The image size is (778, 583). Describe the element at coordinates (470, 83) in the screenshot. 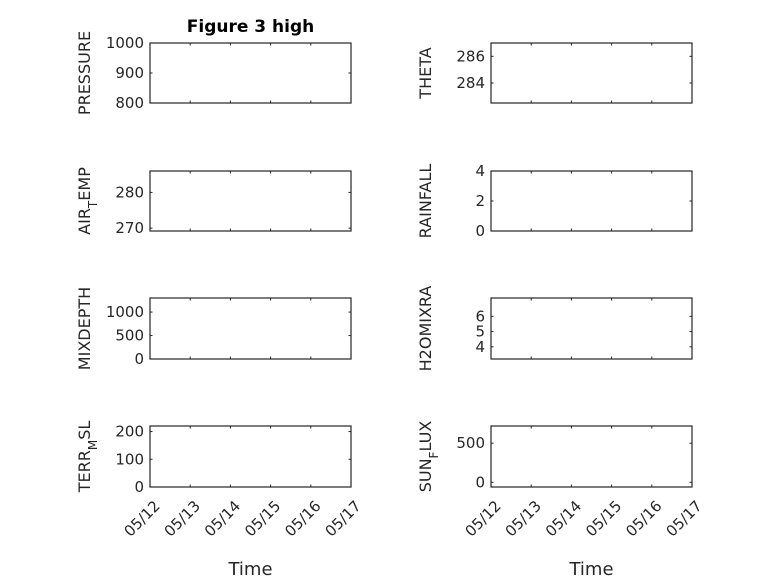

I see `y-tick-label: 284` at that location.